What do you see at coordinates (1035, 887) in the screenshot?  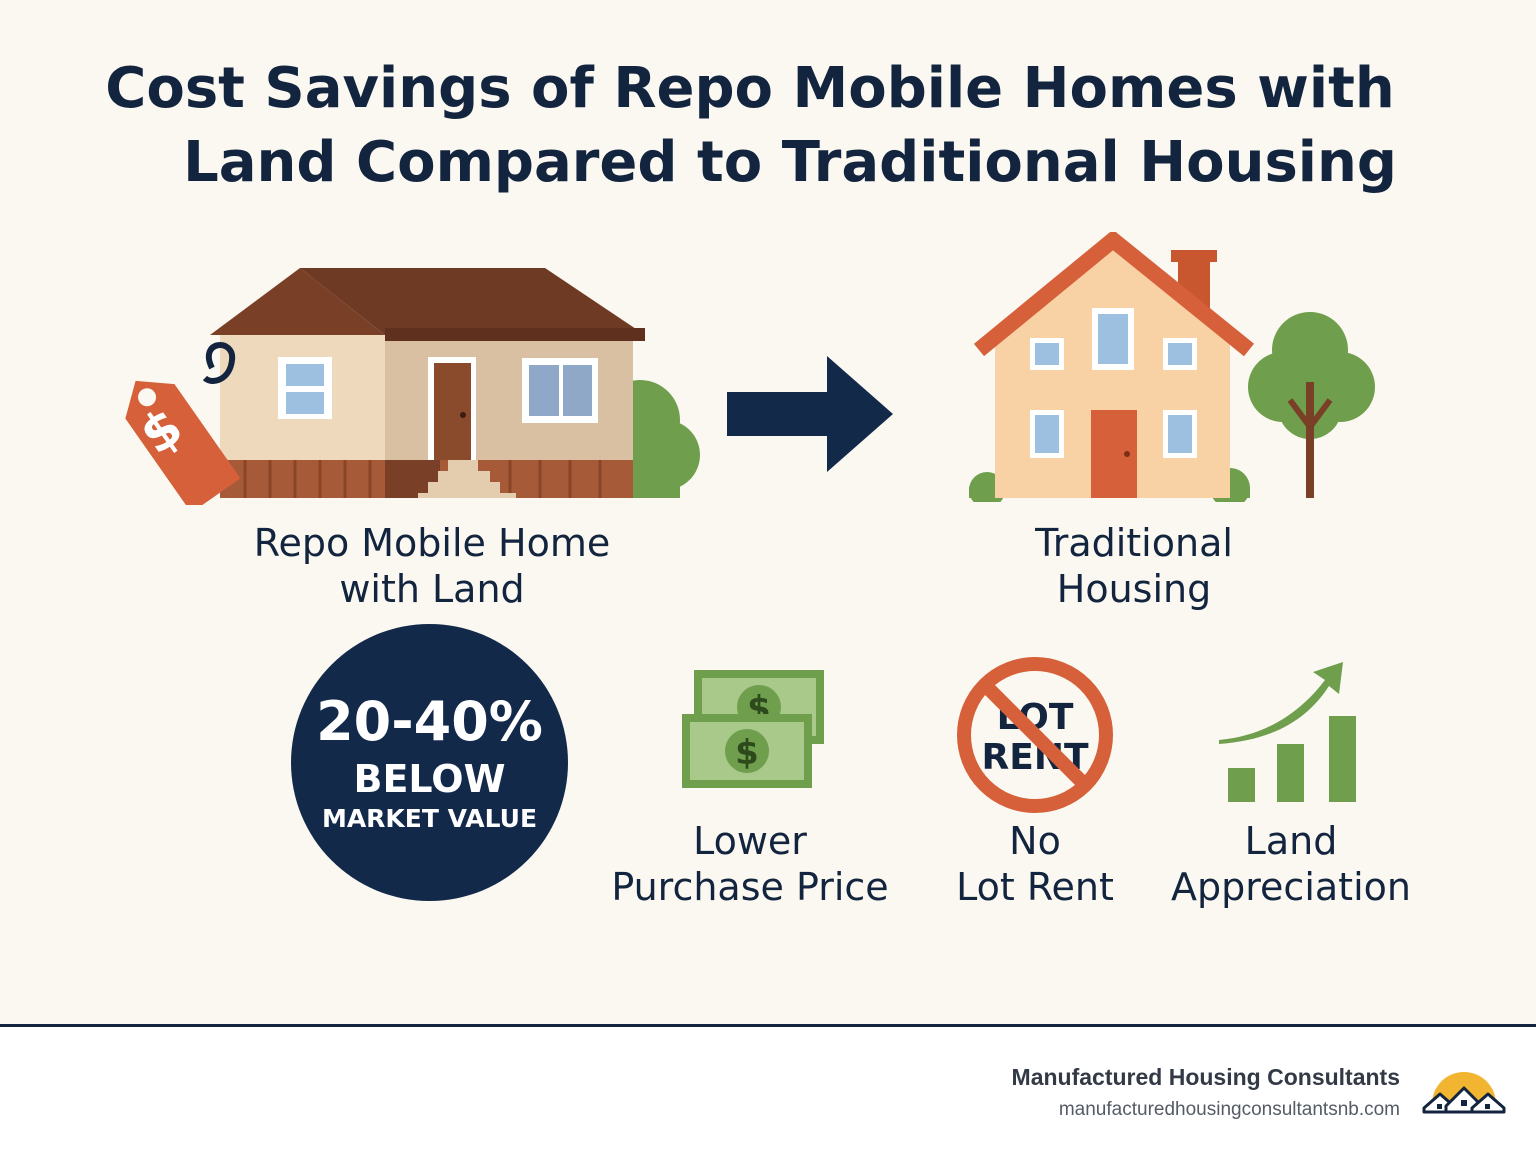 I see `benefit-label-line-2: Lot Rent` at bounding box center [1035, 887].